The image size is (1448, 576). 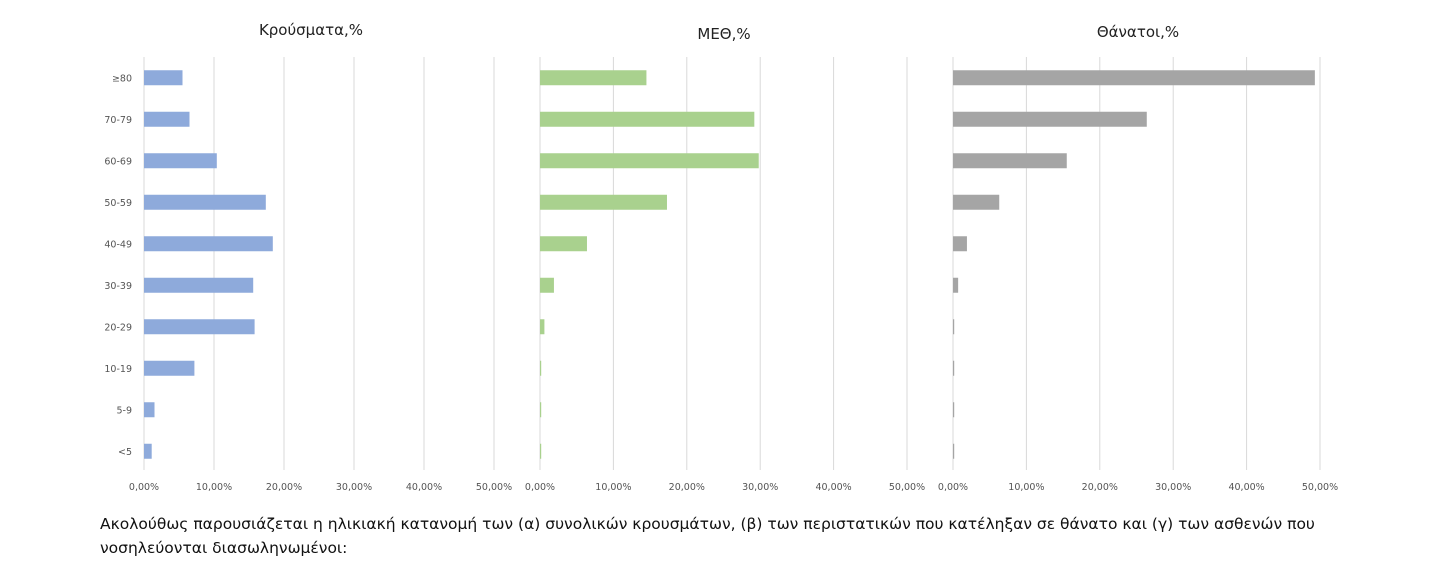 I want to click on category-label: 30-39, so click(x=118, y=286).